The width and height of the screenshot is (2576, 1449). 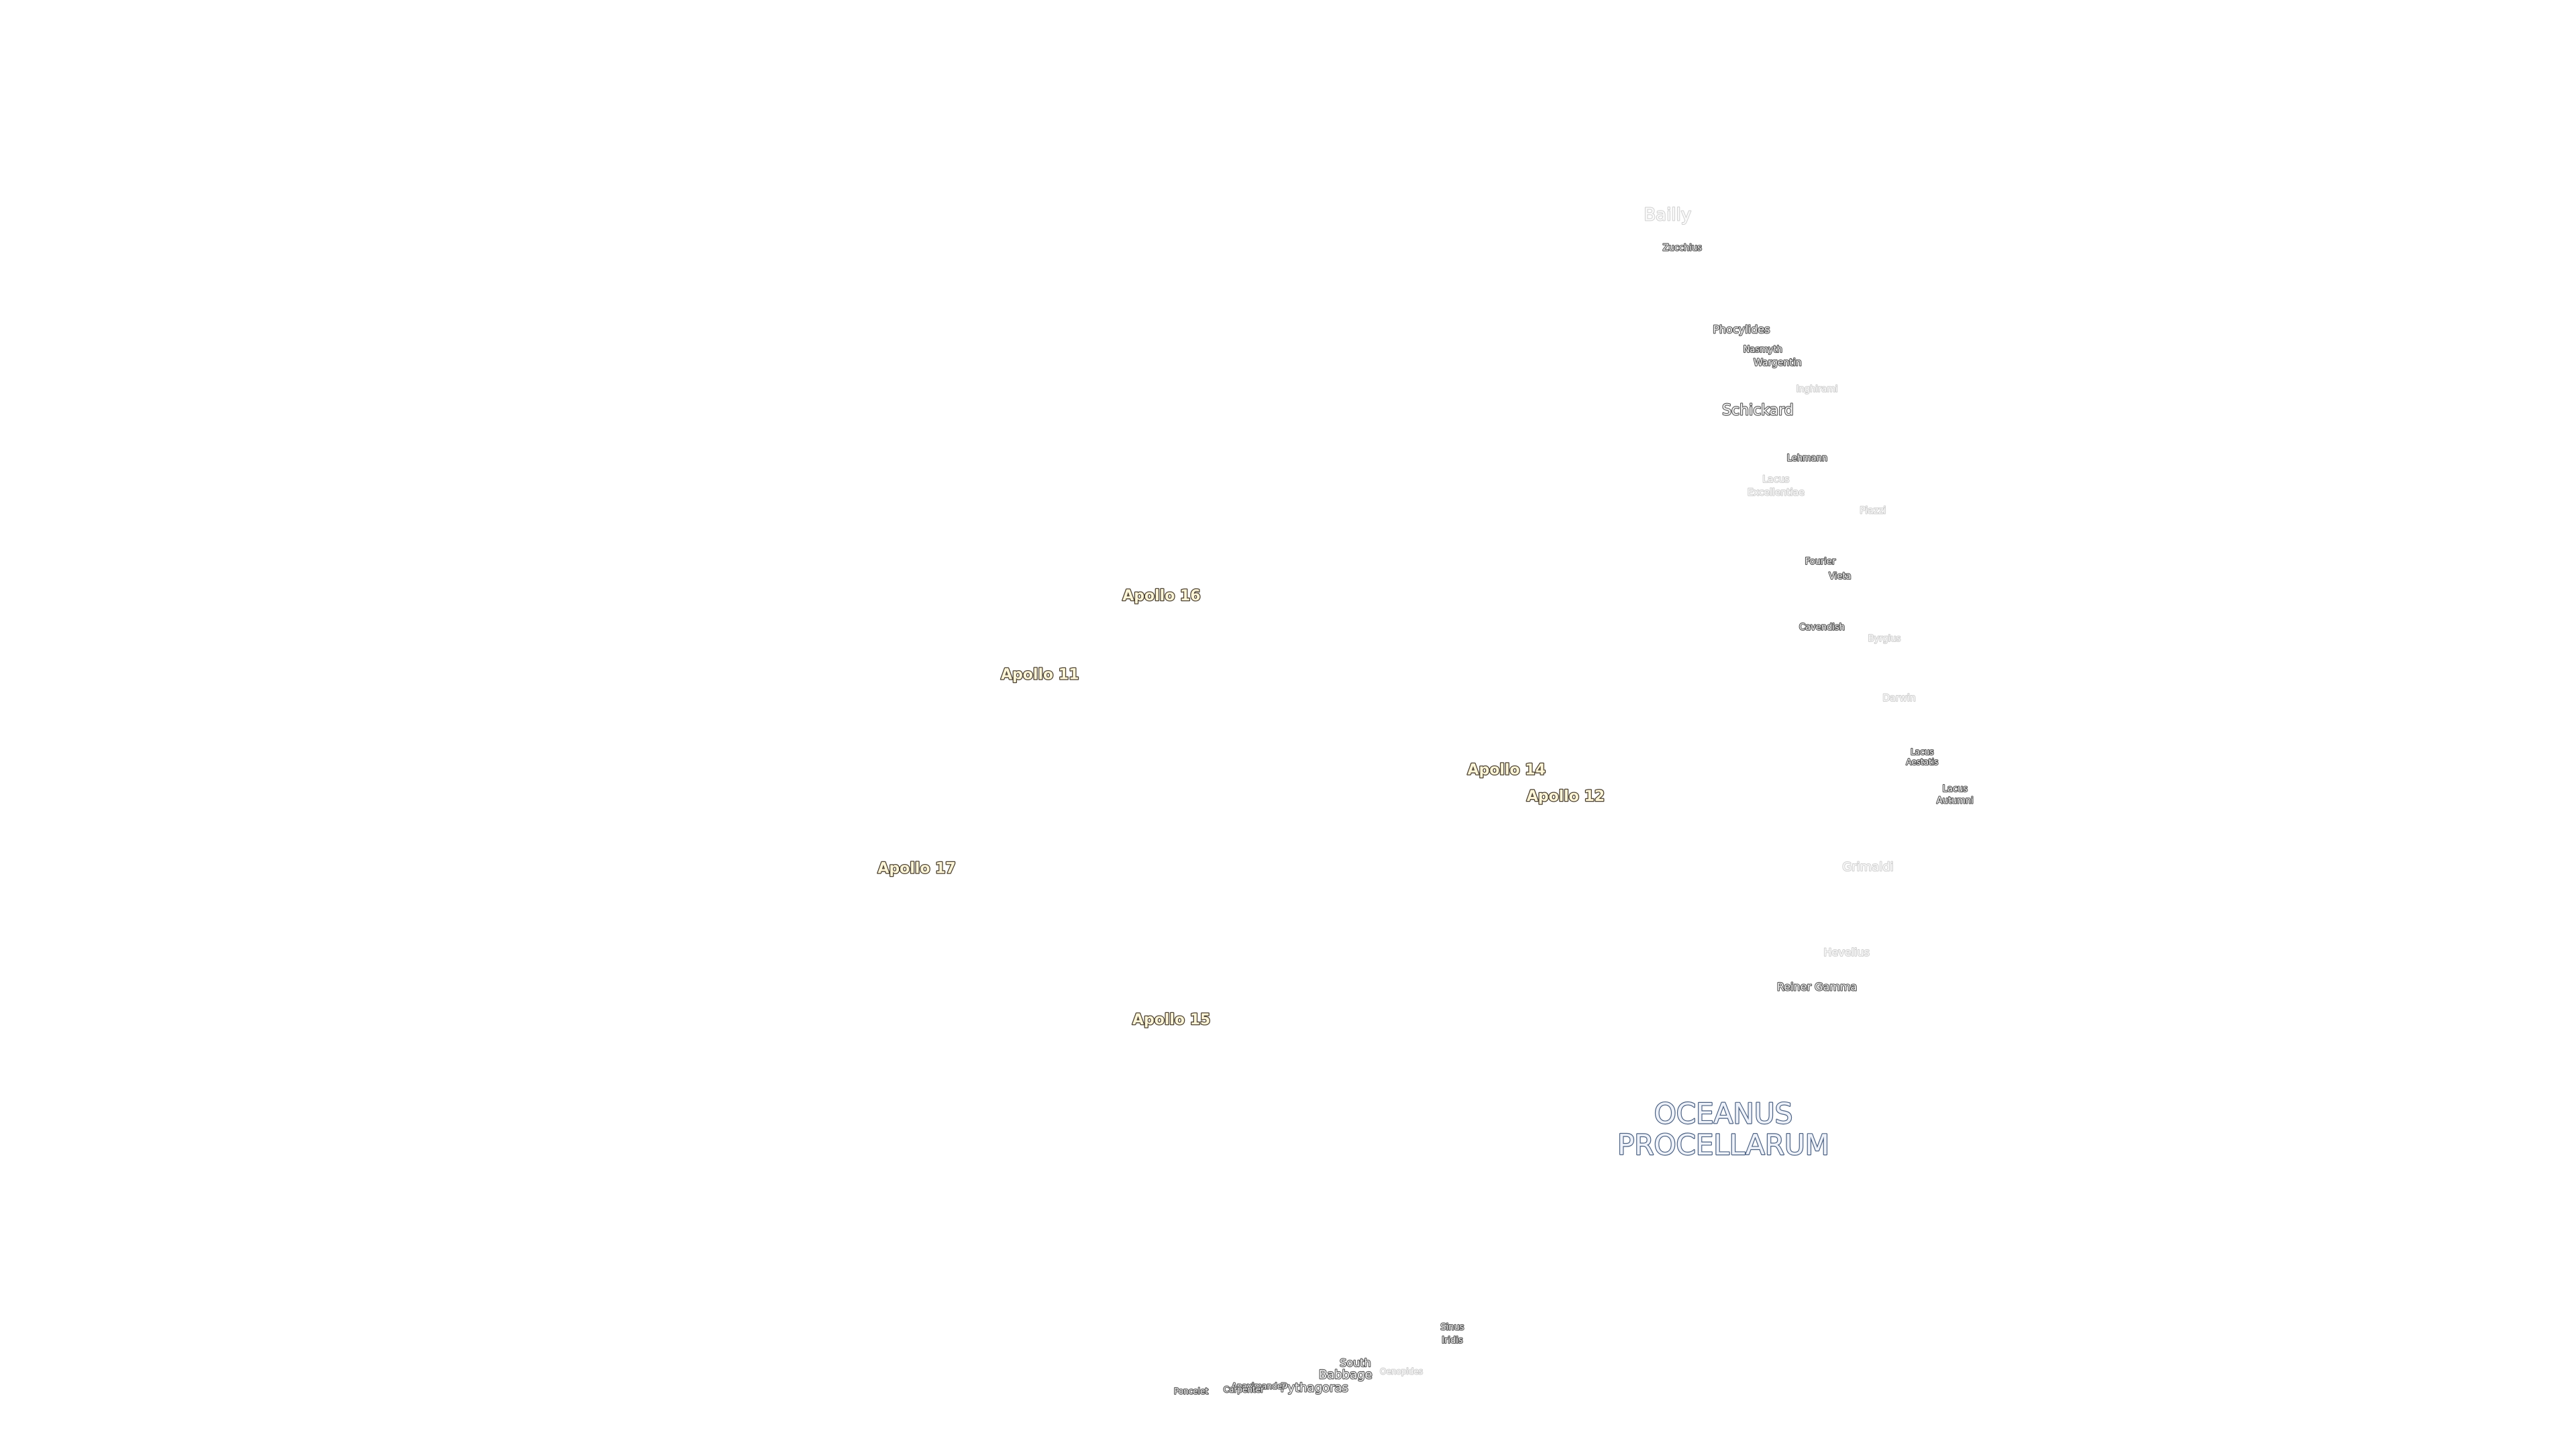 What do you see at coordinates (1723, 1113) in the screenshot?
I see `region-label: OCEANUS` at bounding box center [1723, 1113].